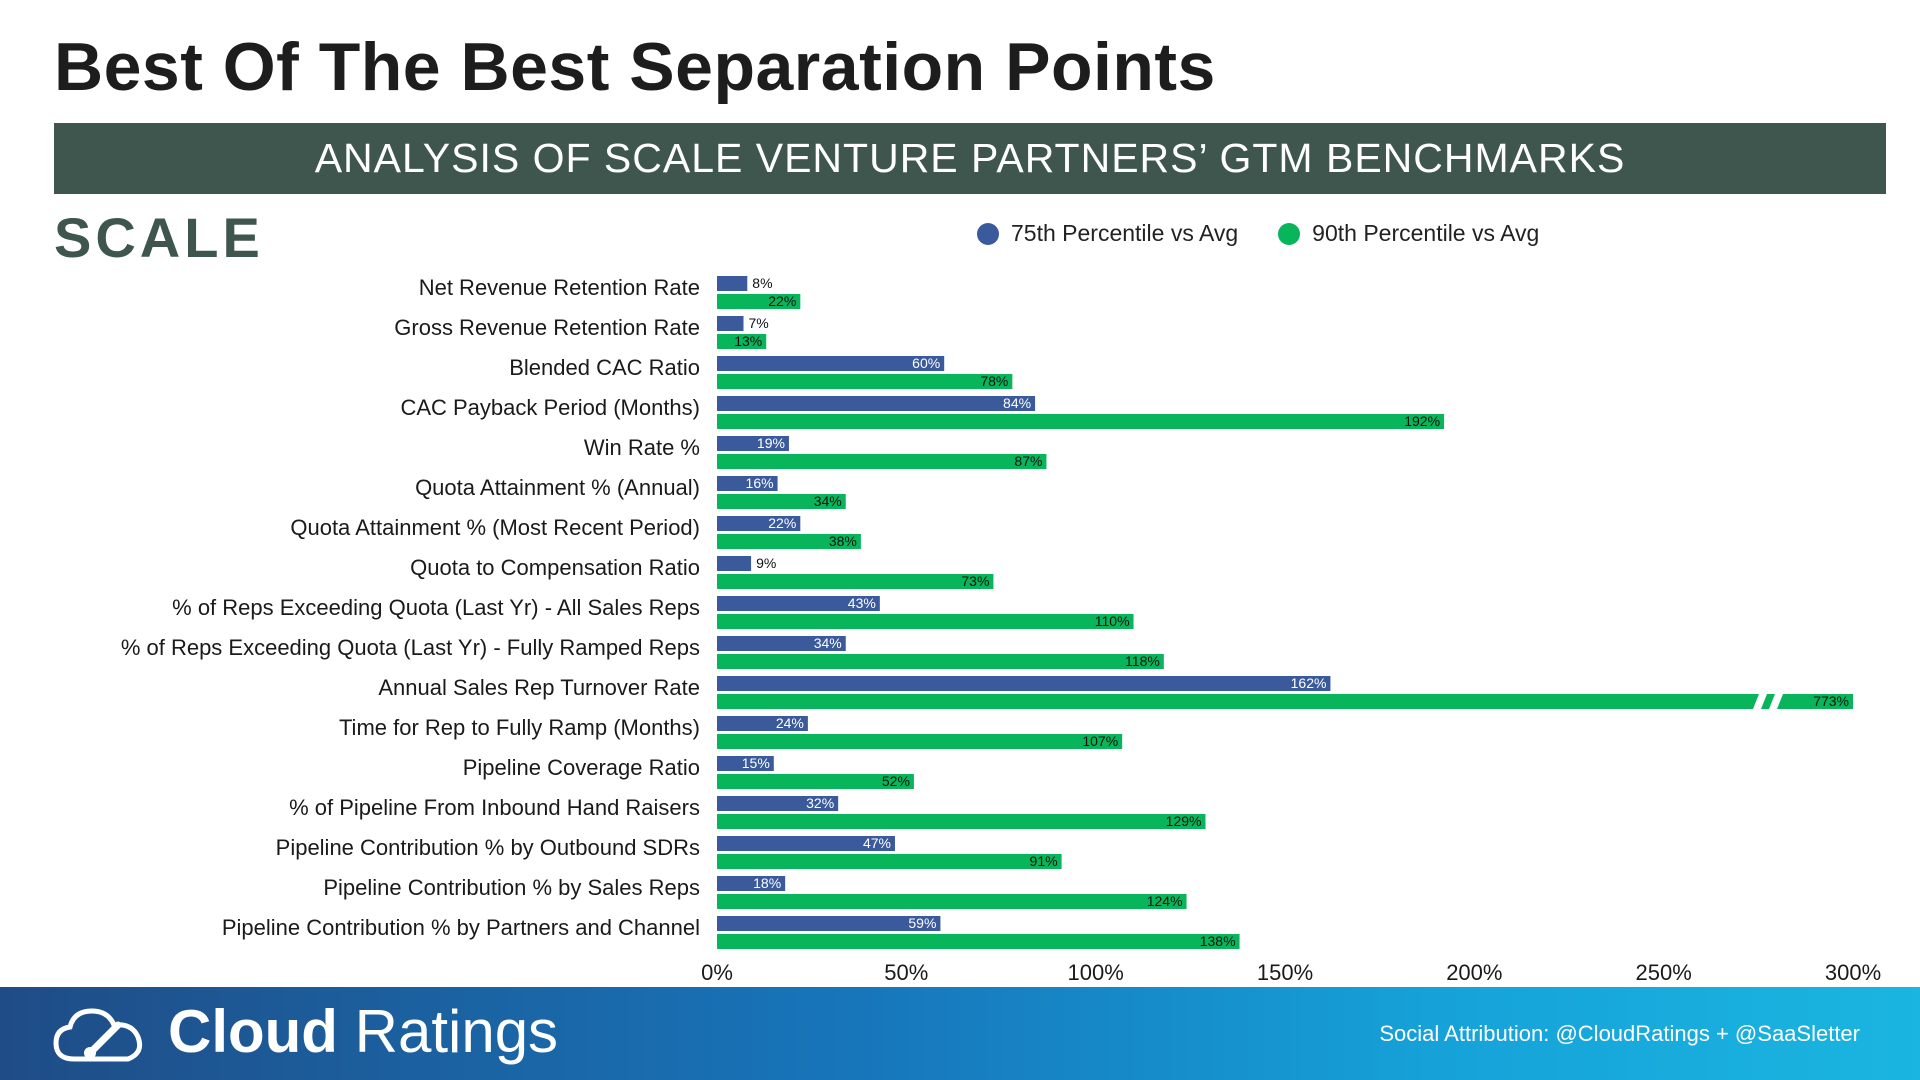  Describe the element at coordinates (820, 803) in the screenshot. I see `data-label-75th: 32%` at that location.